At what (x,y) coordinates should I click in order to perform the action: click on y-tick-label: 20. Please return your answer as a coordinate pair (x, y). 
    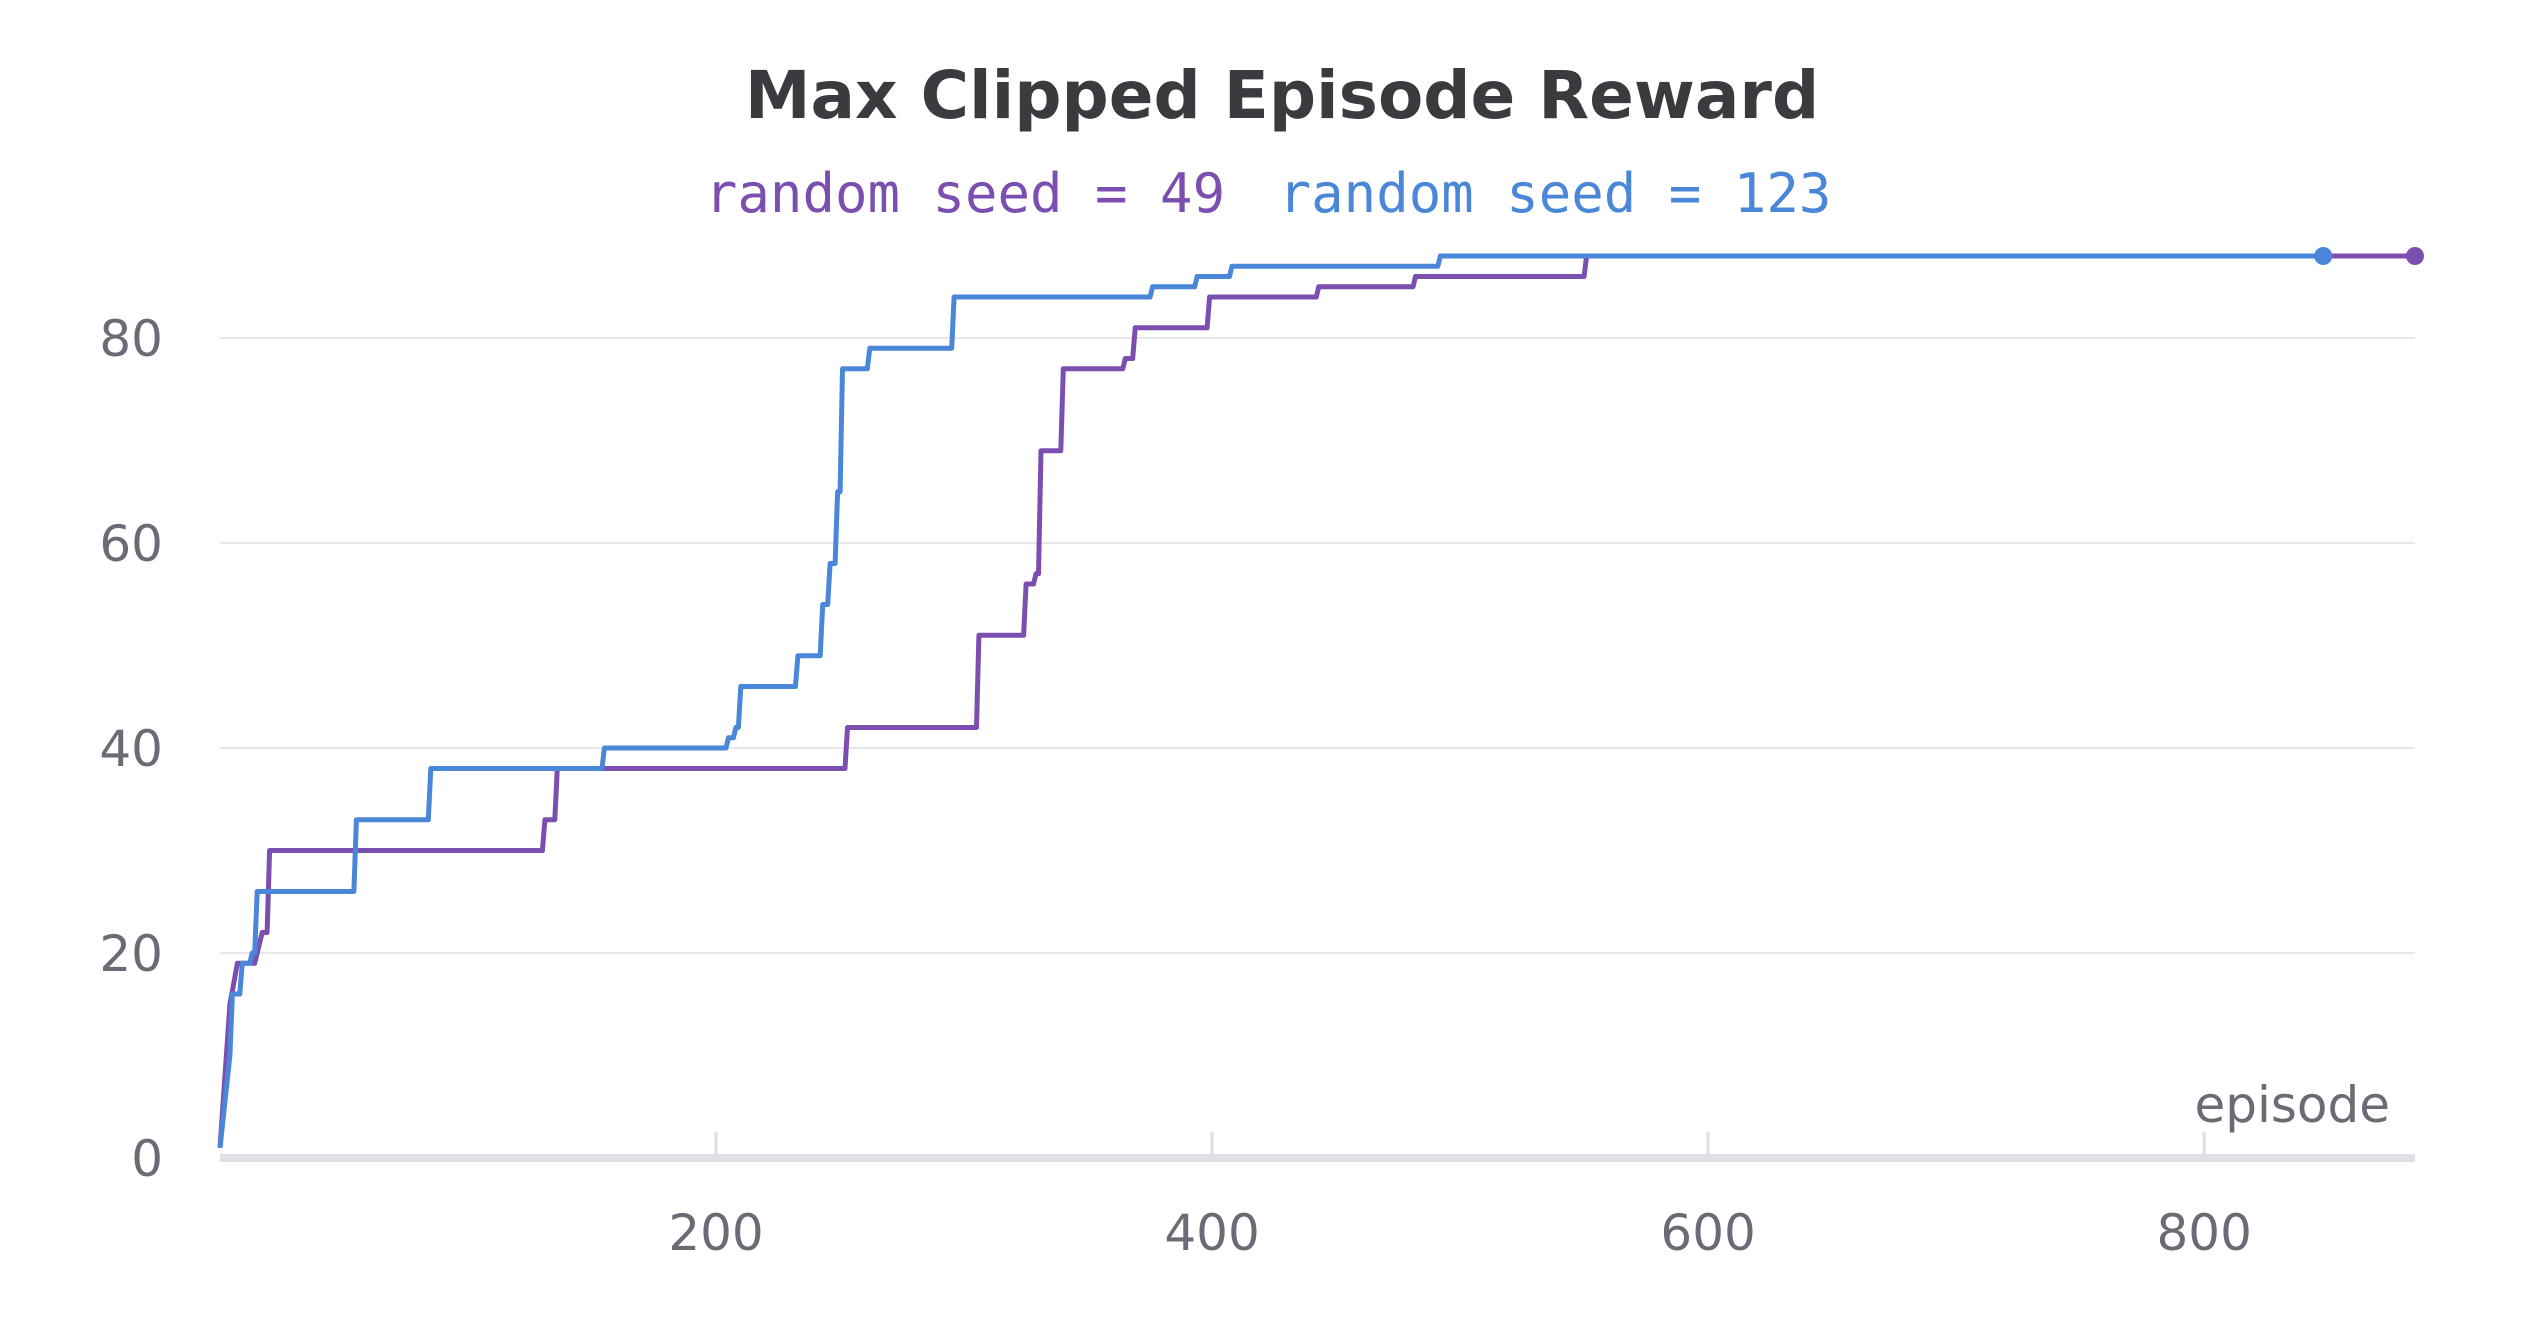
    Looking at the image, I should click on (131, 954).